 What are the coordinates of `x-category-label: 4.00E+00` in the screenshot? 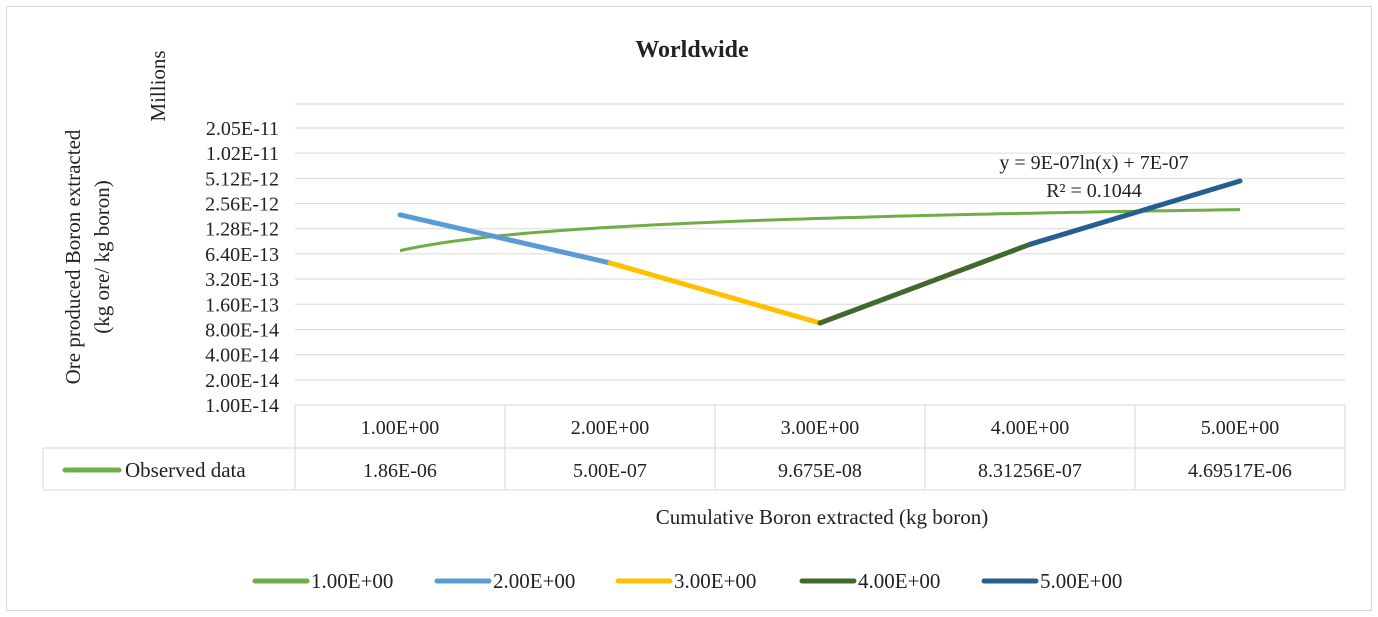 It's located at (1030, 428).